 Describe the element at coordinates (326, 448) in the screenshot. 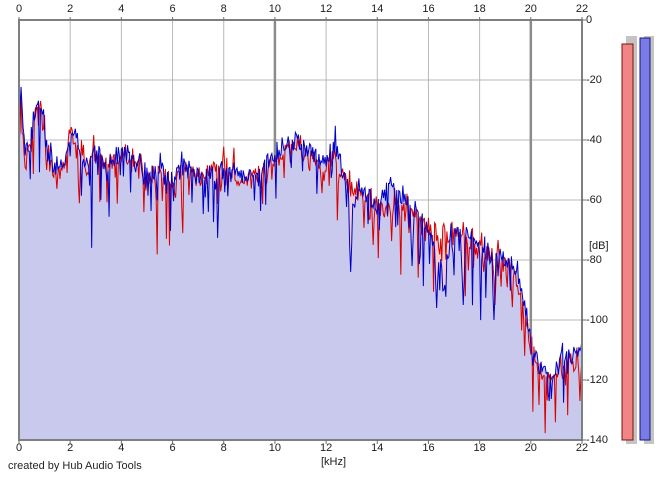

I see `x-axis-tick-bottom-12: 12` at that location.